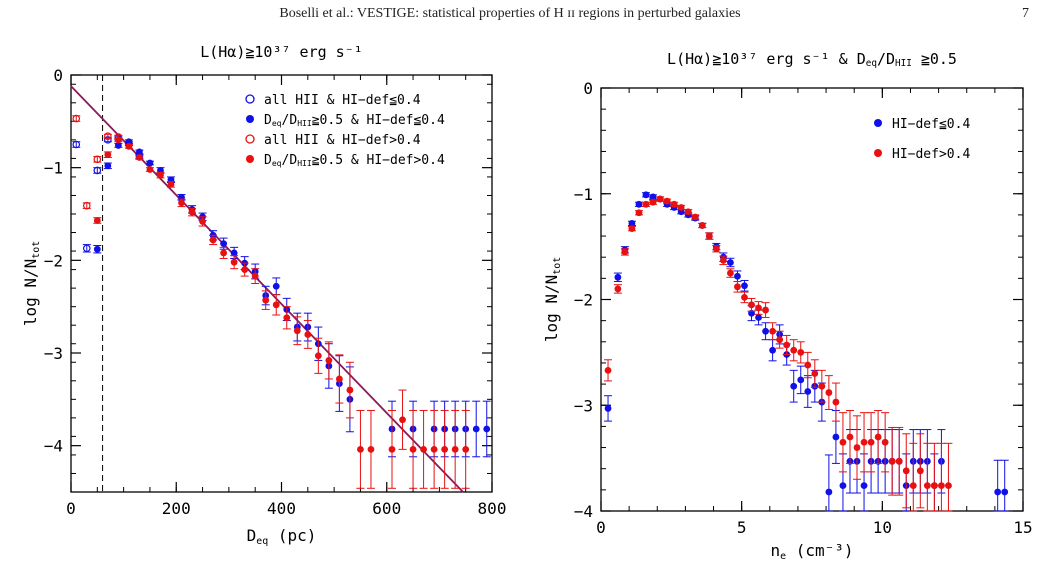  I want to click on y-axis-label: log N/Ntot, so click(31, 283).